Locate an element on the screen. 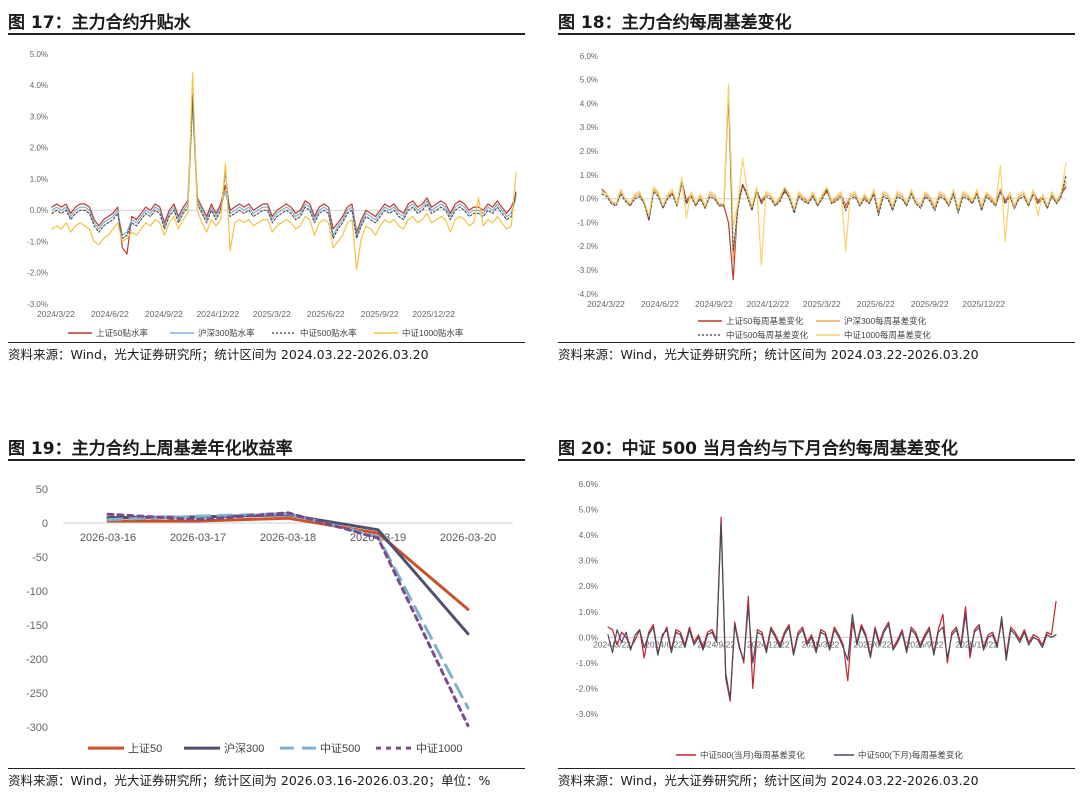 Image resolution: width=1080 pixels, height=799 pixels. legend-label: 上证50每周基差变化 is located at coordinates (765, 321).